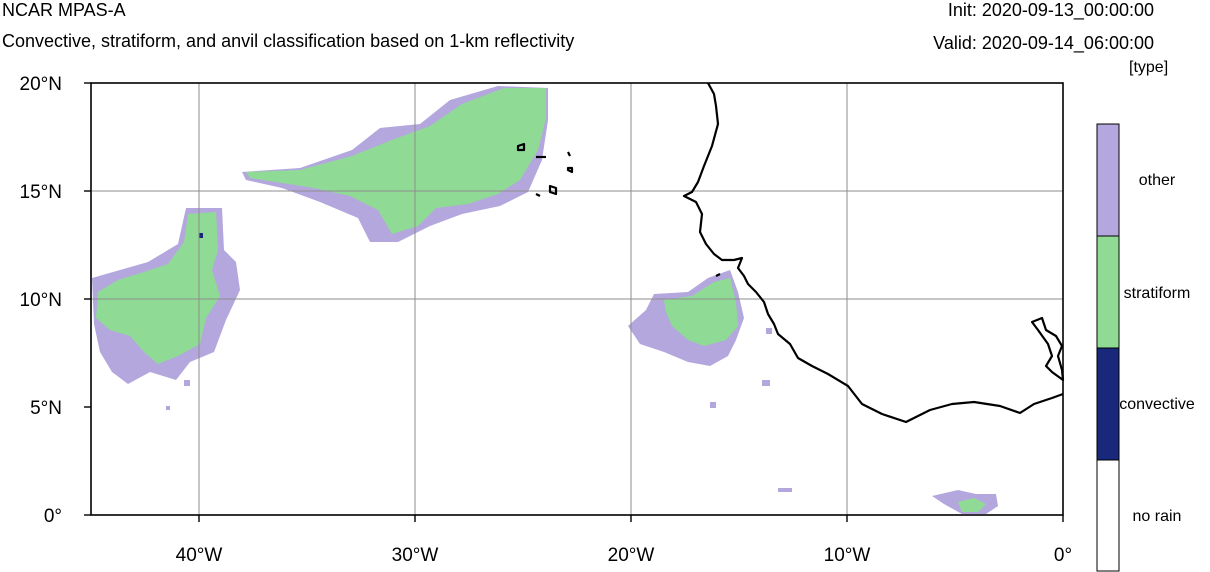 The height and width of the screenshot is (572, 1210). What do you see at coordinates (1157, 180) in the screenshot?
I see `colorbar-label-other: other` at bounding box center [1157, 180].